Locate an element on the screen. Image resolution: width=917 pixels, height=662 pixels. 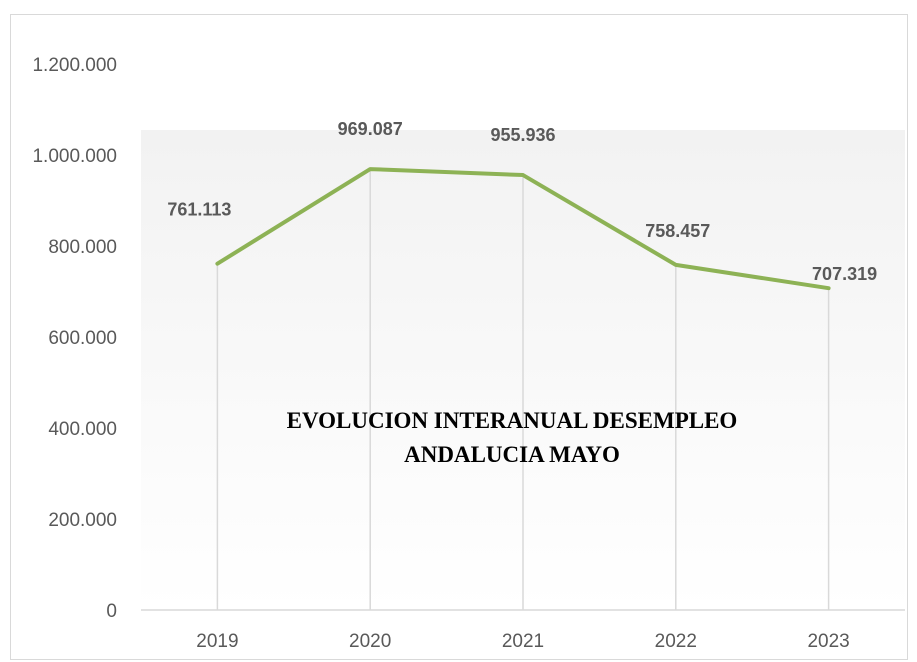
data-label: 969.087 is located at coordinates (370, 129).